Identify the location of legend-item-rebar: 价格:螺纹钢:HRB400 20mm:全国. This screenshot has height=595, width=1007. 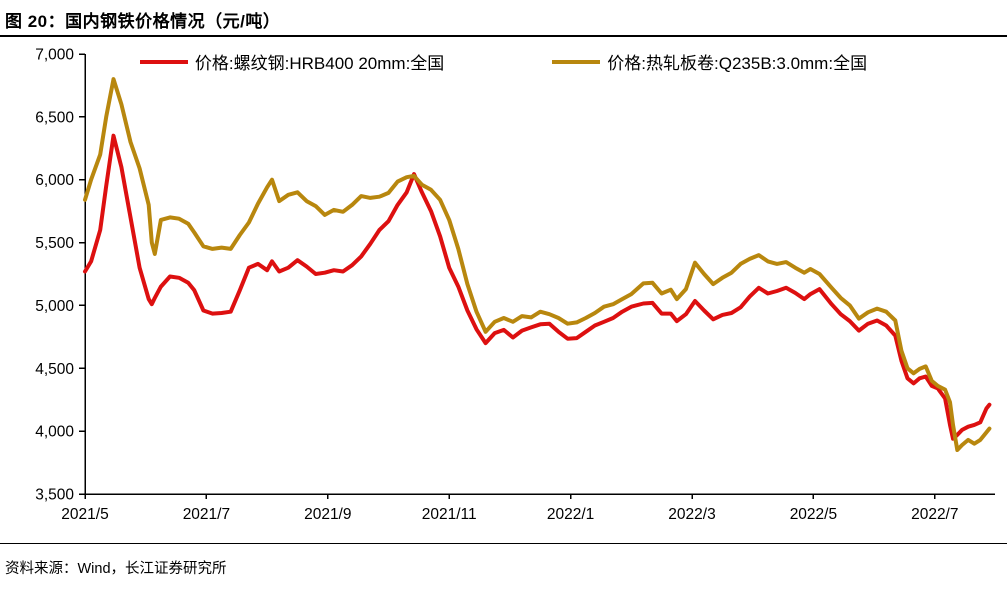
(292, 61).